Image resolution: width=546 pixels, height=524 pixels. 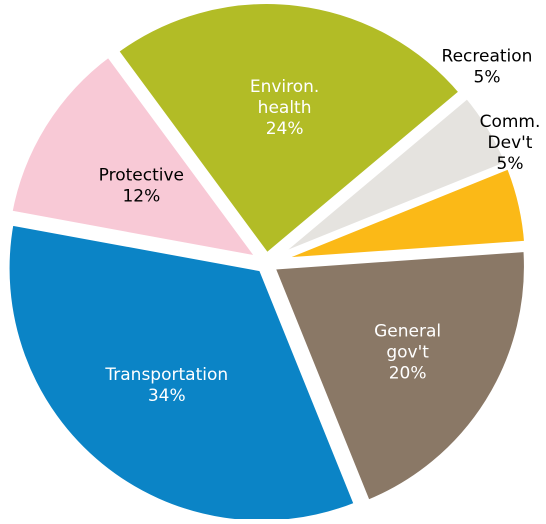 I want to click on slice-label-line: gov't, so click(x=407, y=352).